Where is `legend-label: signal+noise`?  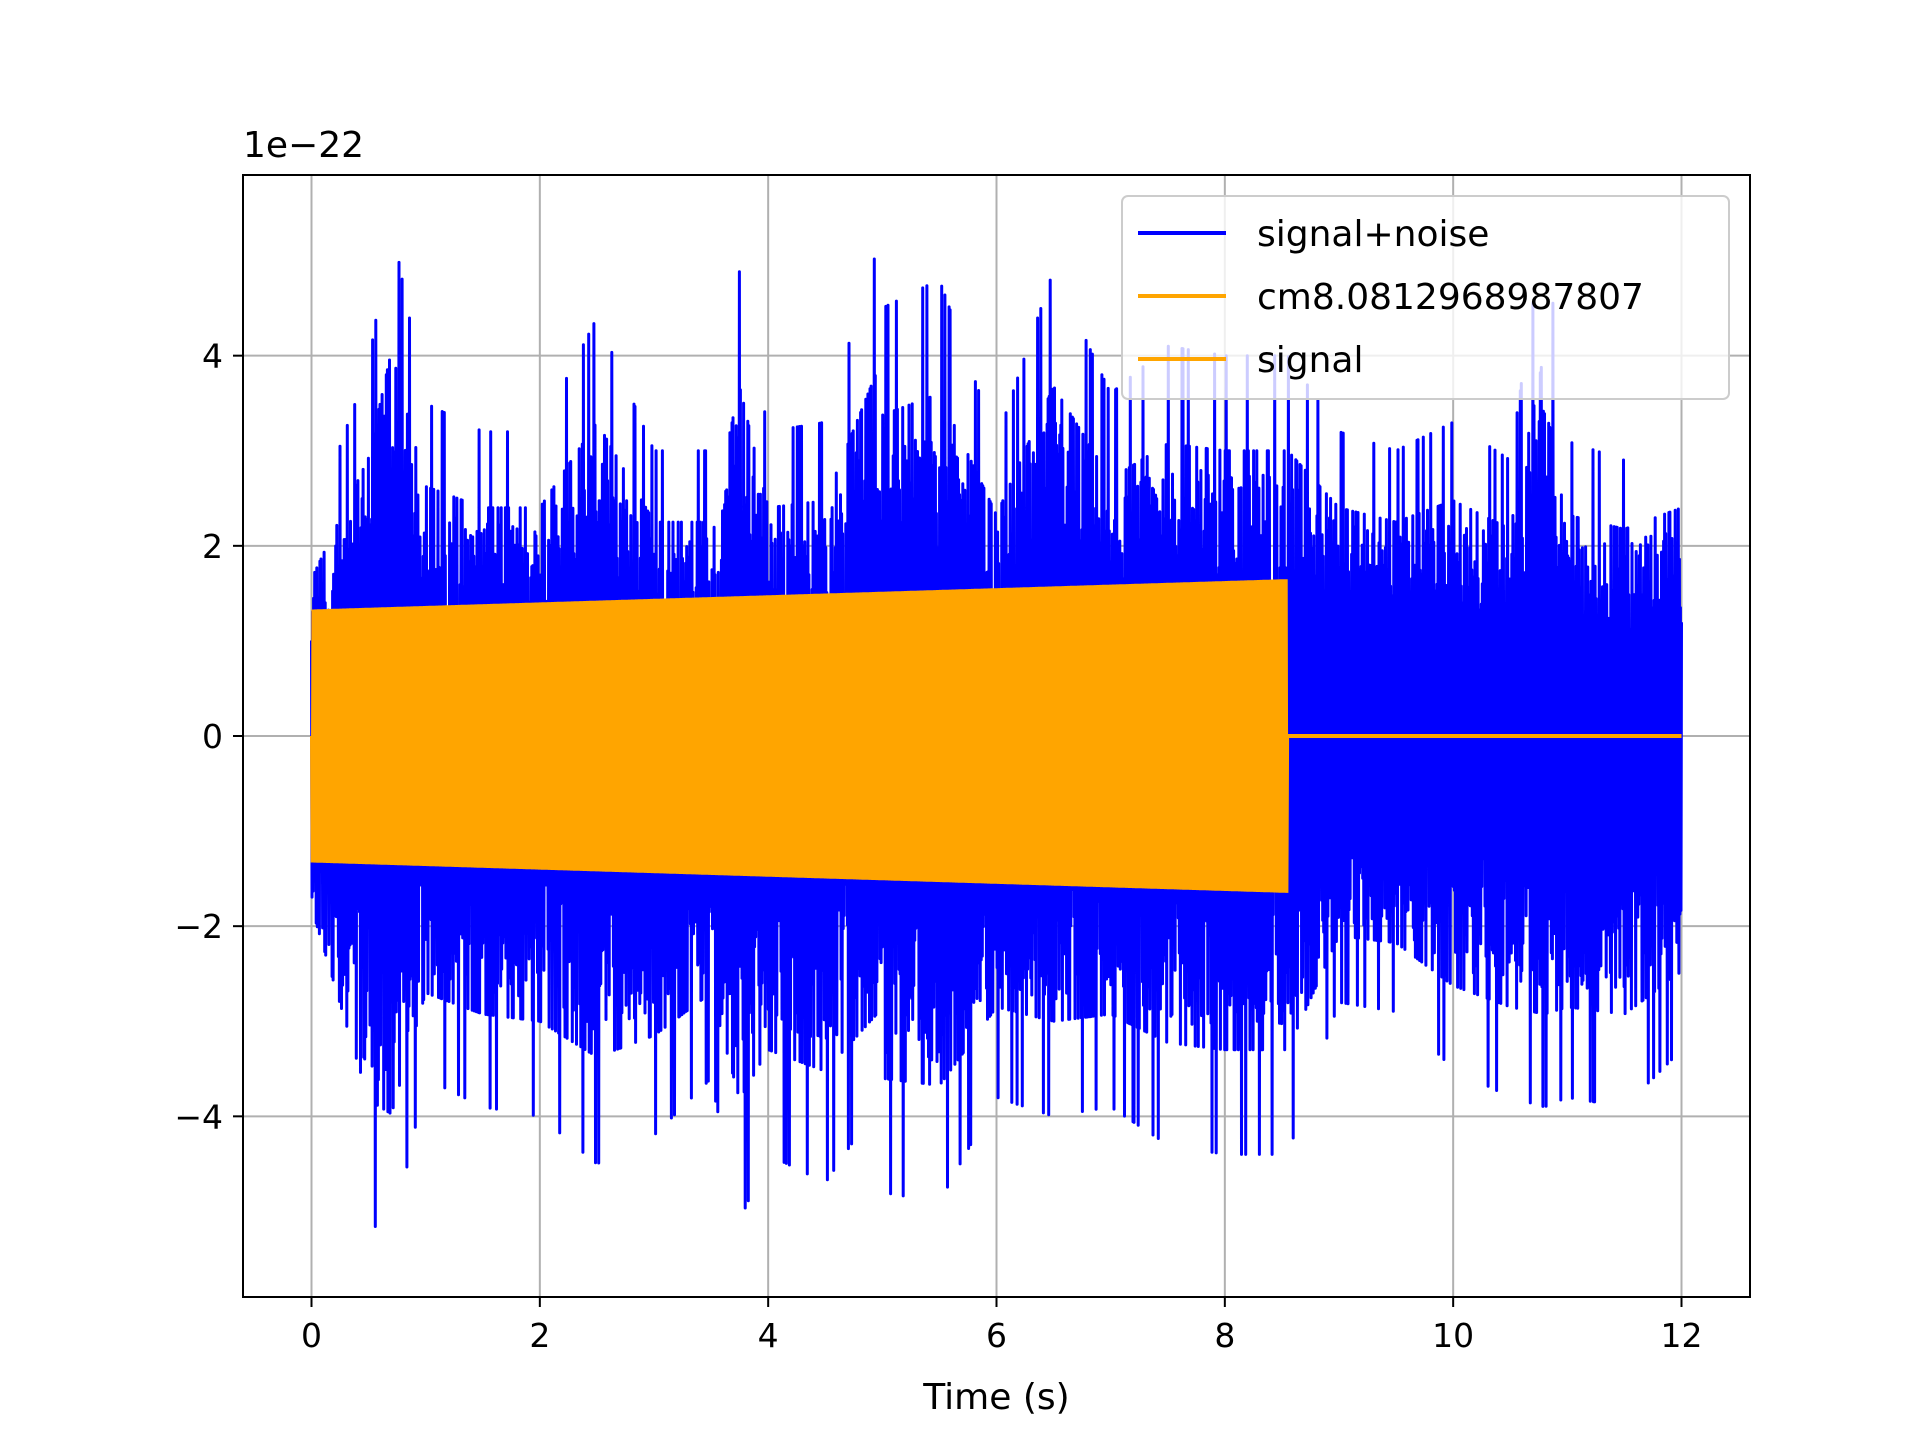 legend-label: signal+noise is located at coordinates (1373, 234).